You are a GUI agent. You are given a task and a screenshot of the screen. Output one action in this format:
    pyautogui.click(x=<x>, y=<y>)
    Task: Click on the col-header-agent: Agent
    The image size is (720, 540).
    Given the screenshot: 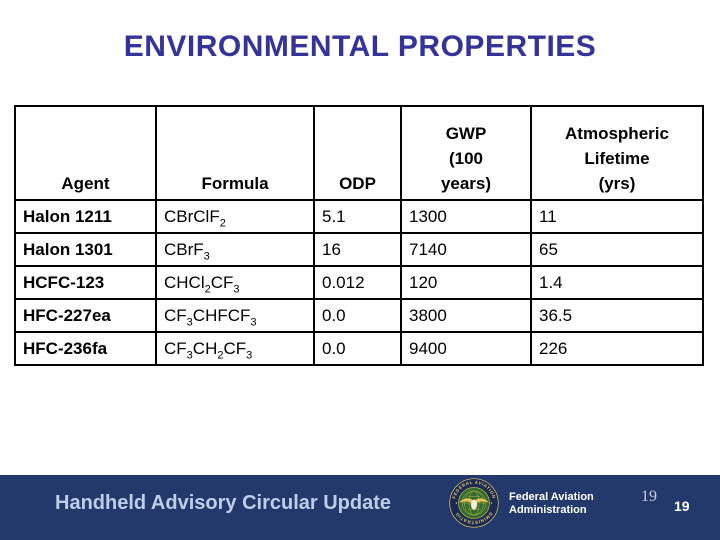 What is the action you would take?
    pyautogui.click(x=85, y=153)
    